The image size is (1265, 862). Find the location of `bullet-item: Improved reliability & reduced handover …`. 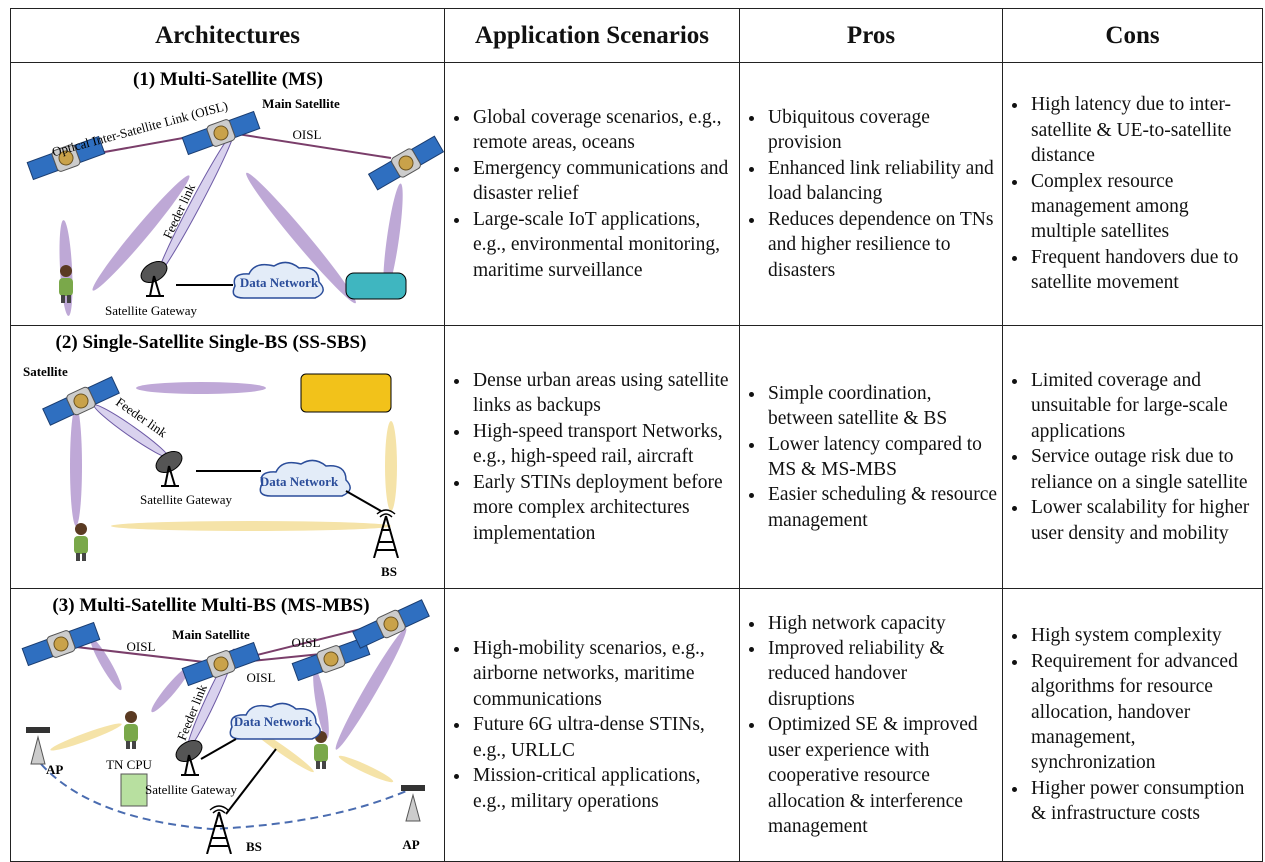

bullet-item: Improved reliability & reduced handover … is located at coordinates (882, 674).